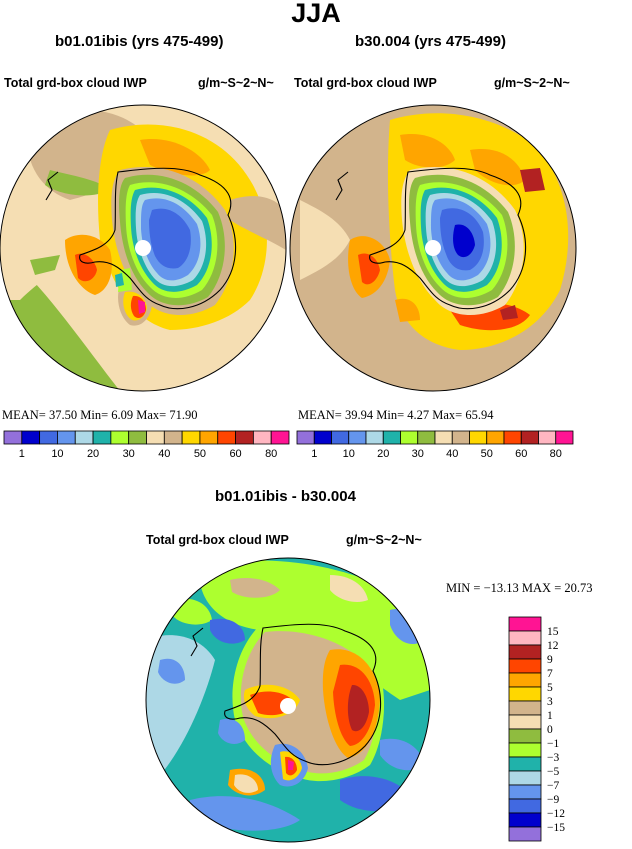 This screenshot has width=632, height=849. Describe the element at coordinates (556, 814) in the screenshot. I see `colorbar-tick-label: −12` at that location.